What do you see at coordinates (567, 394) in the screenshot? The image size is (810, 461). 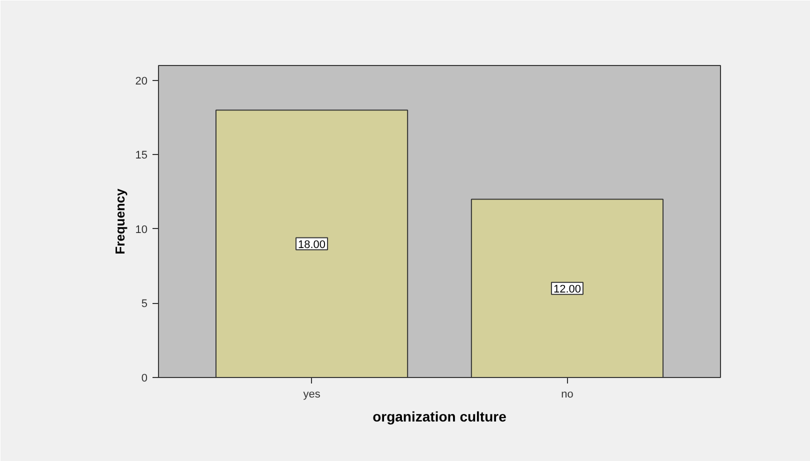 I see `x-tick-label: no` at bounding box center [567, 394].